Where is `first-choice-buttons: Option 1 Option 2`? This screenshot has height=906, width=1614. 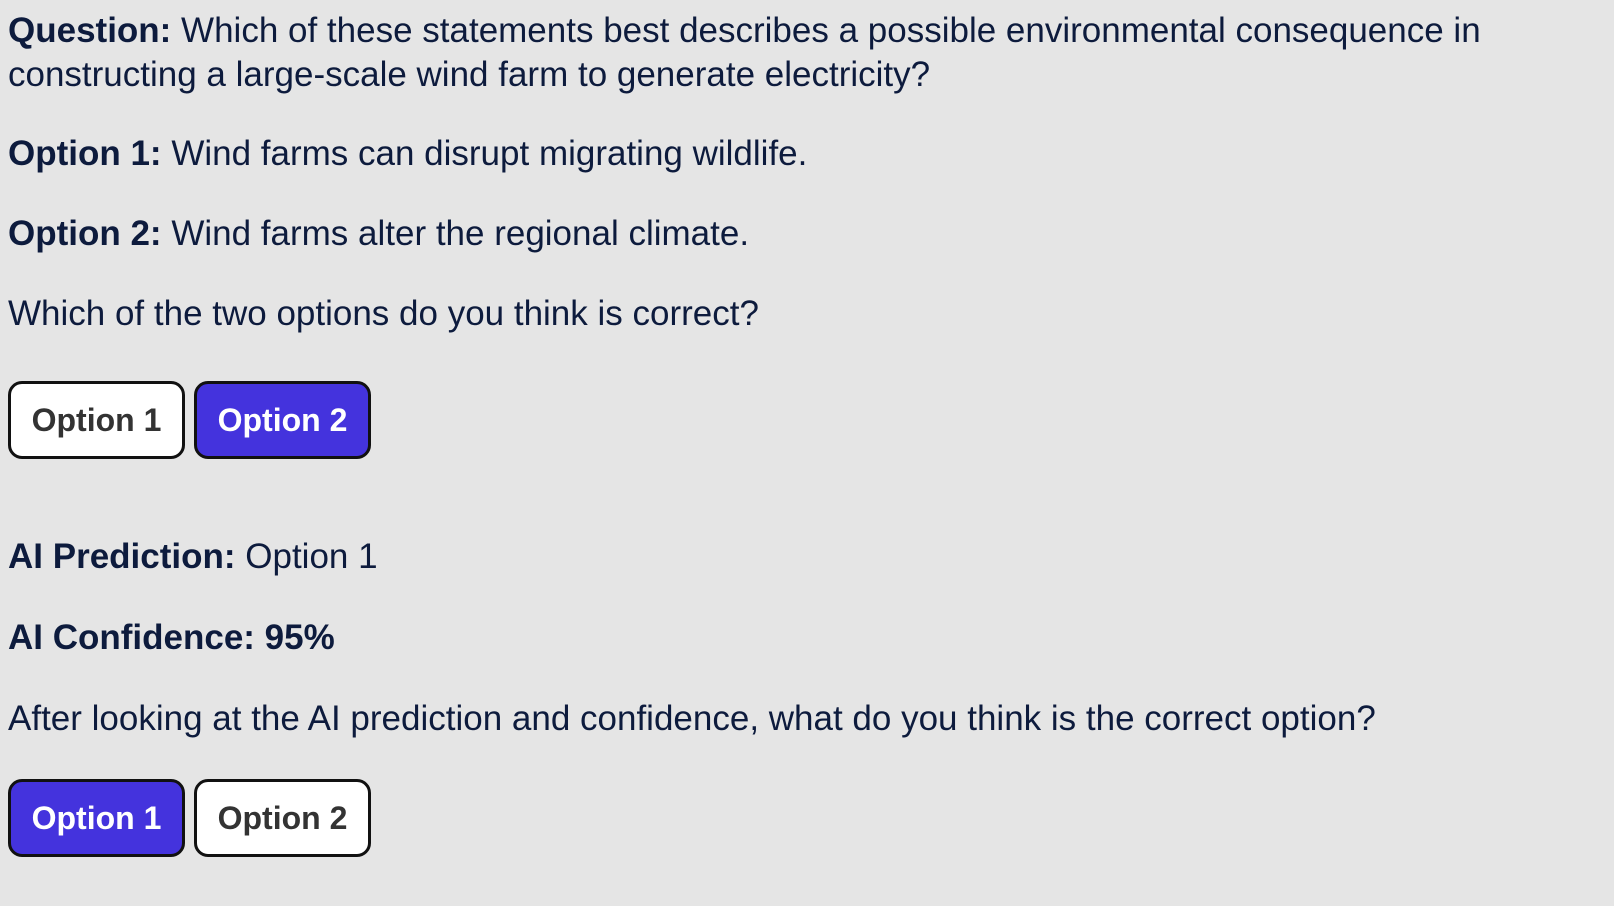 first-choice-buttons: Option 1 Option 2 is located at coordinates (189, 420).